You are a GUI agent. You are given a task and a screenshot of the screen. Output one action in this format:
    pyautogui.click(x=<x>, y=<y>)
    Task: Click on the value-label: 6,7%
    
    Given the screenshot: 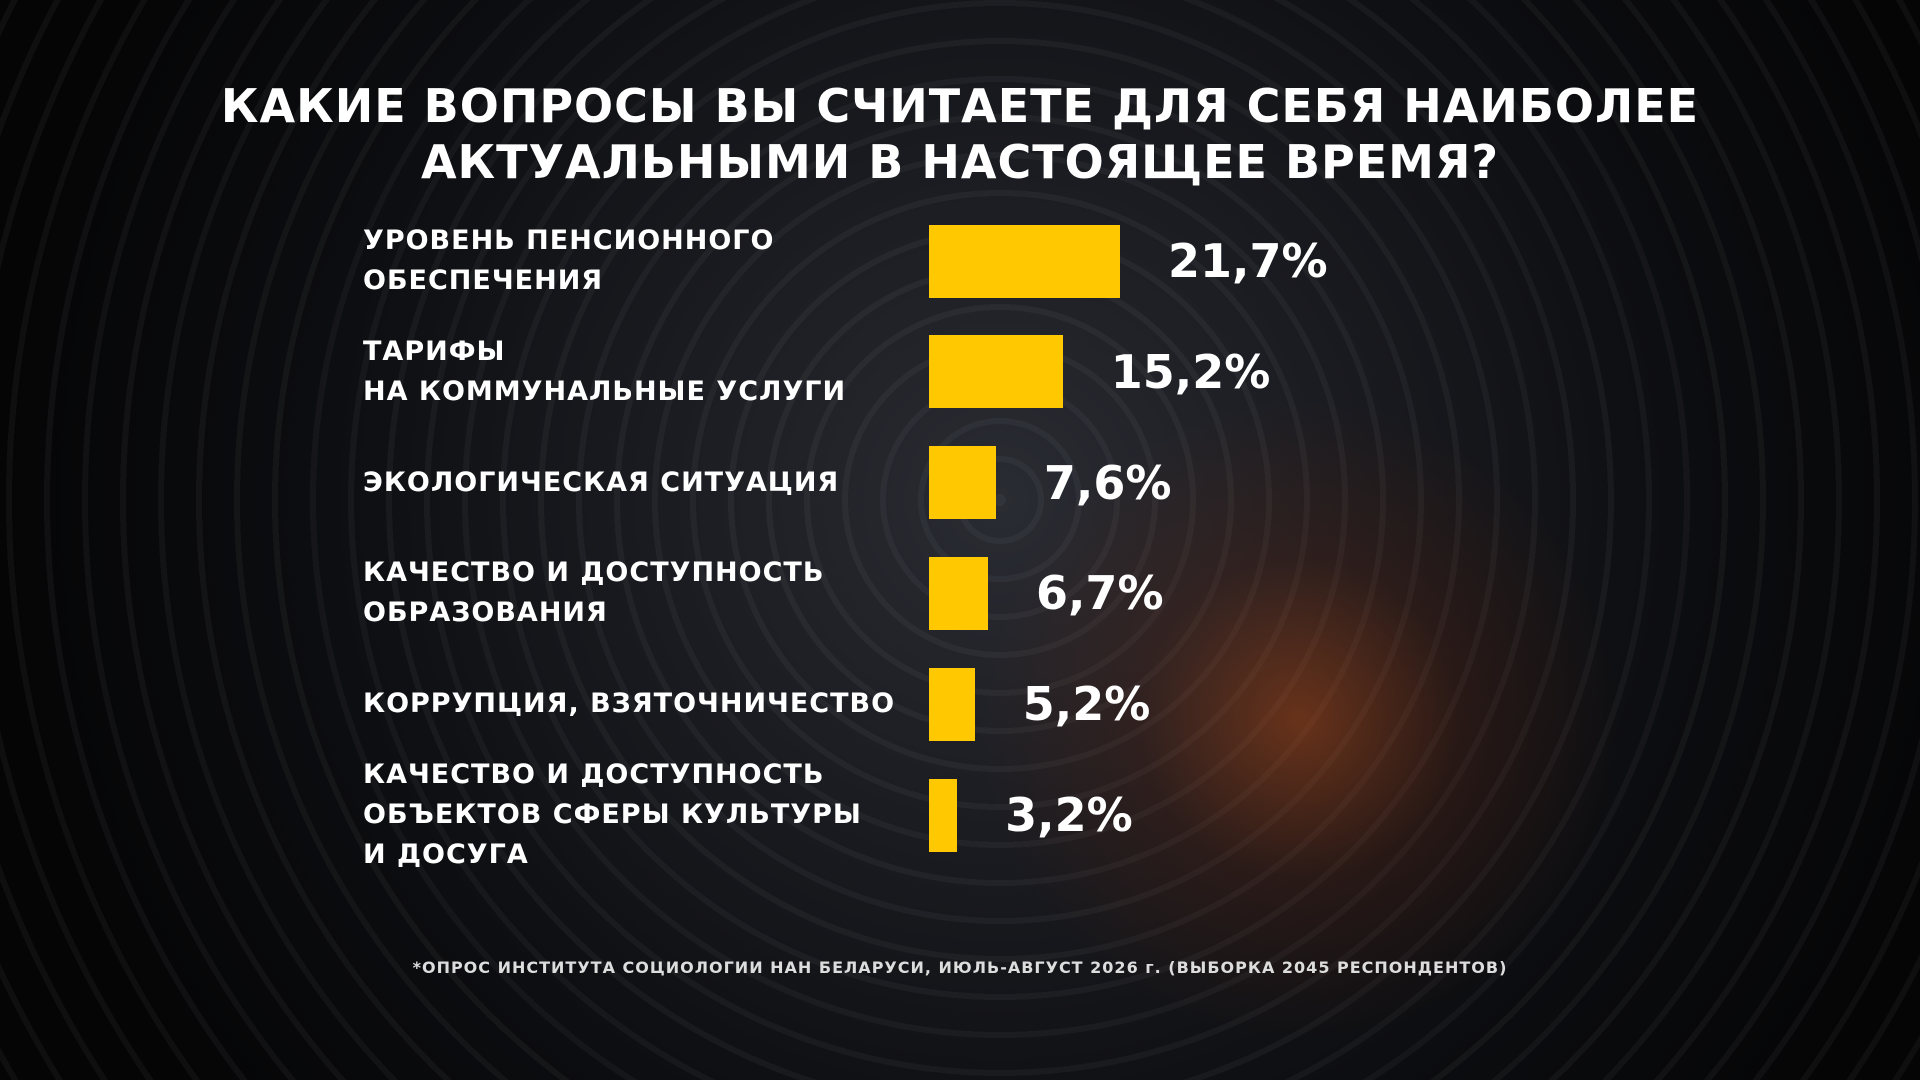 What is the action you would take?
    pyautogui.click(x=1099, y=593)
    